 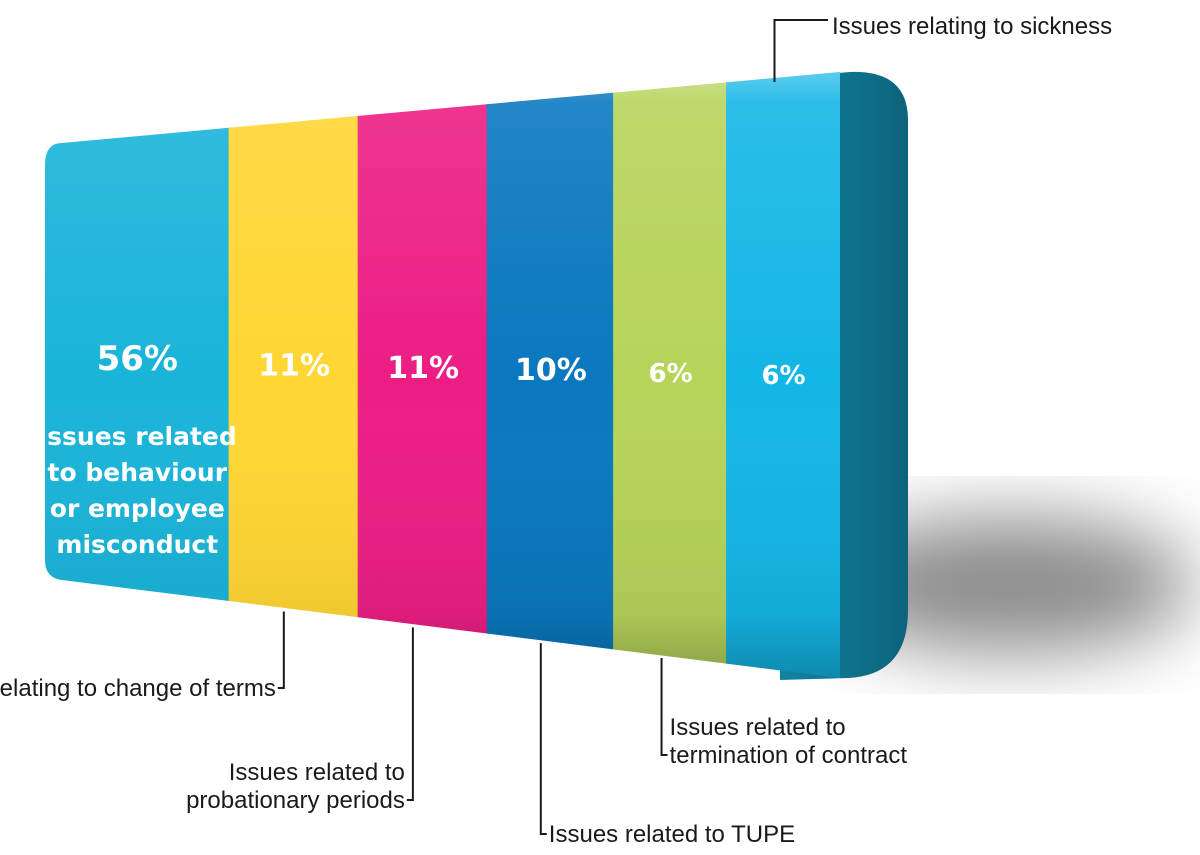 I want to click on main-label-line: or employee, so click(x=137, y=508).